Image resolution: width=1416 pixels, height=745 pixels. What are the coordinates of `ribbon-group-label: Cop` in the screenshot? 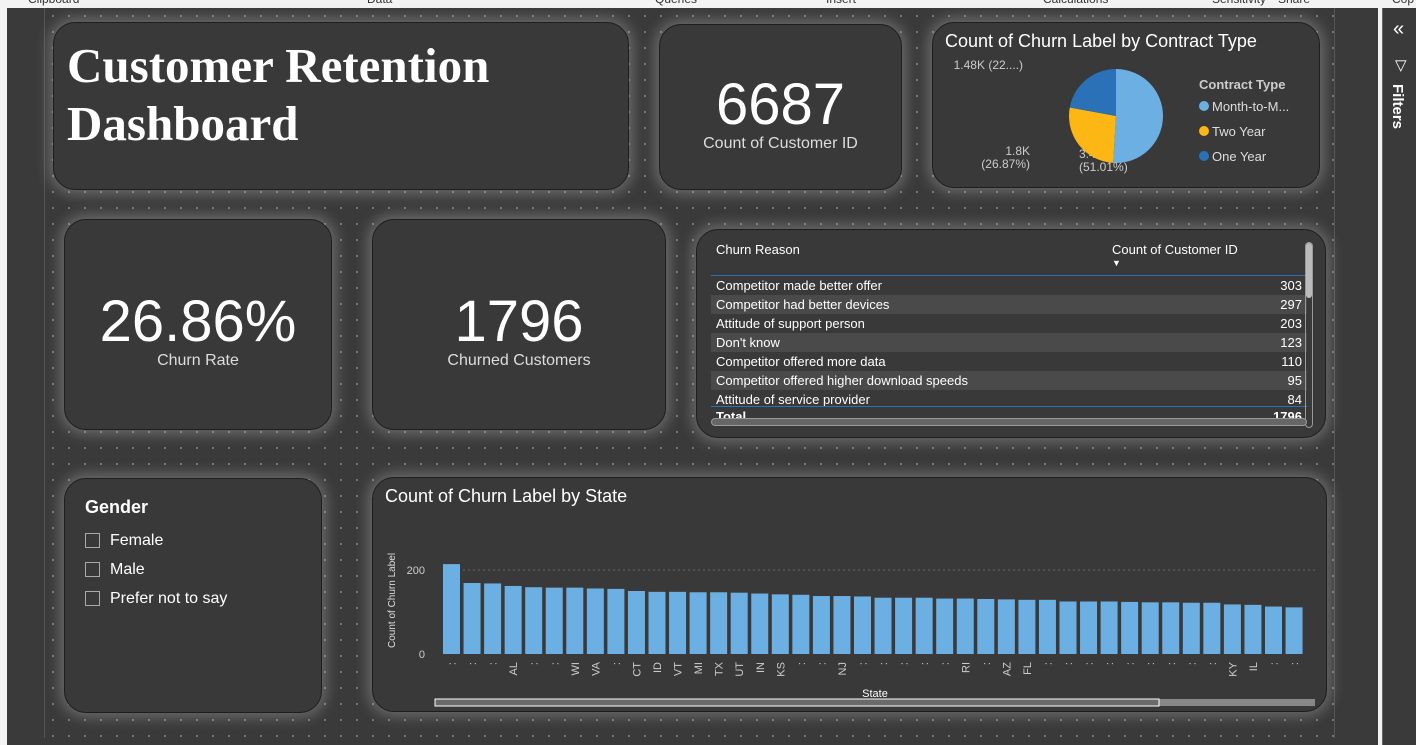 It's located at (1403, 3).